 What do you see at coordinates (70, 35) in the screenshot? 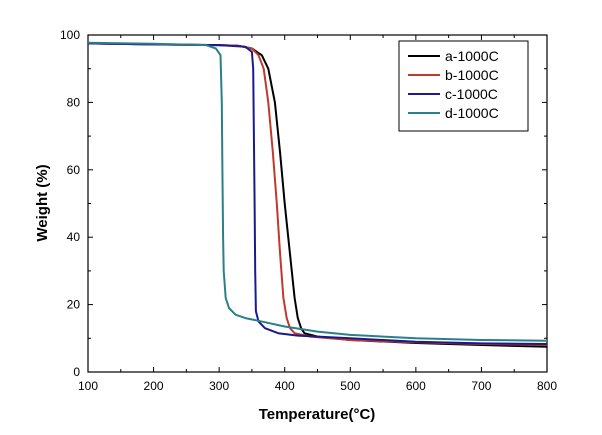
I see `y-tick-label: 100` at bounding box center [70, 35].